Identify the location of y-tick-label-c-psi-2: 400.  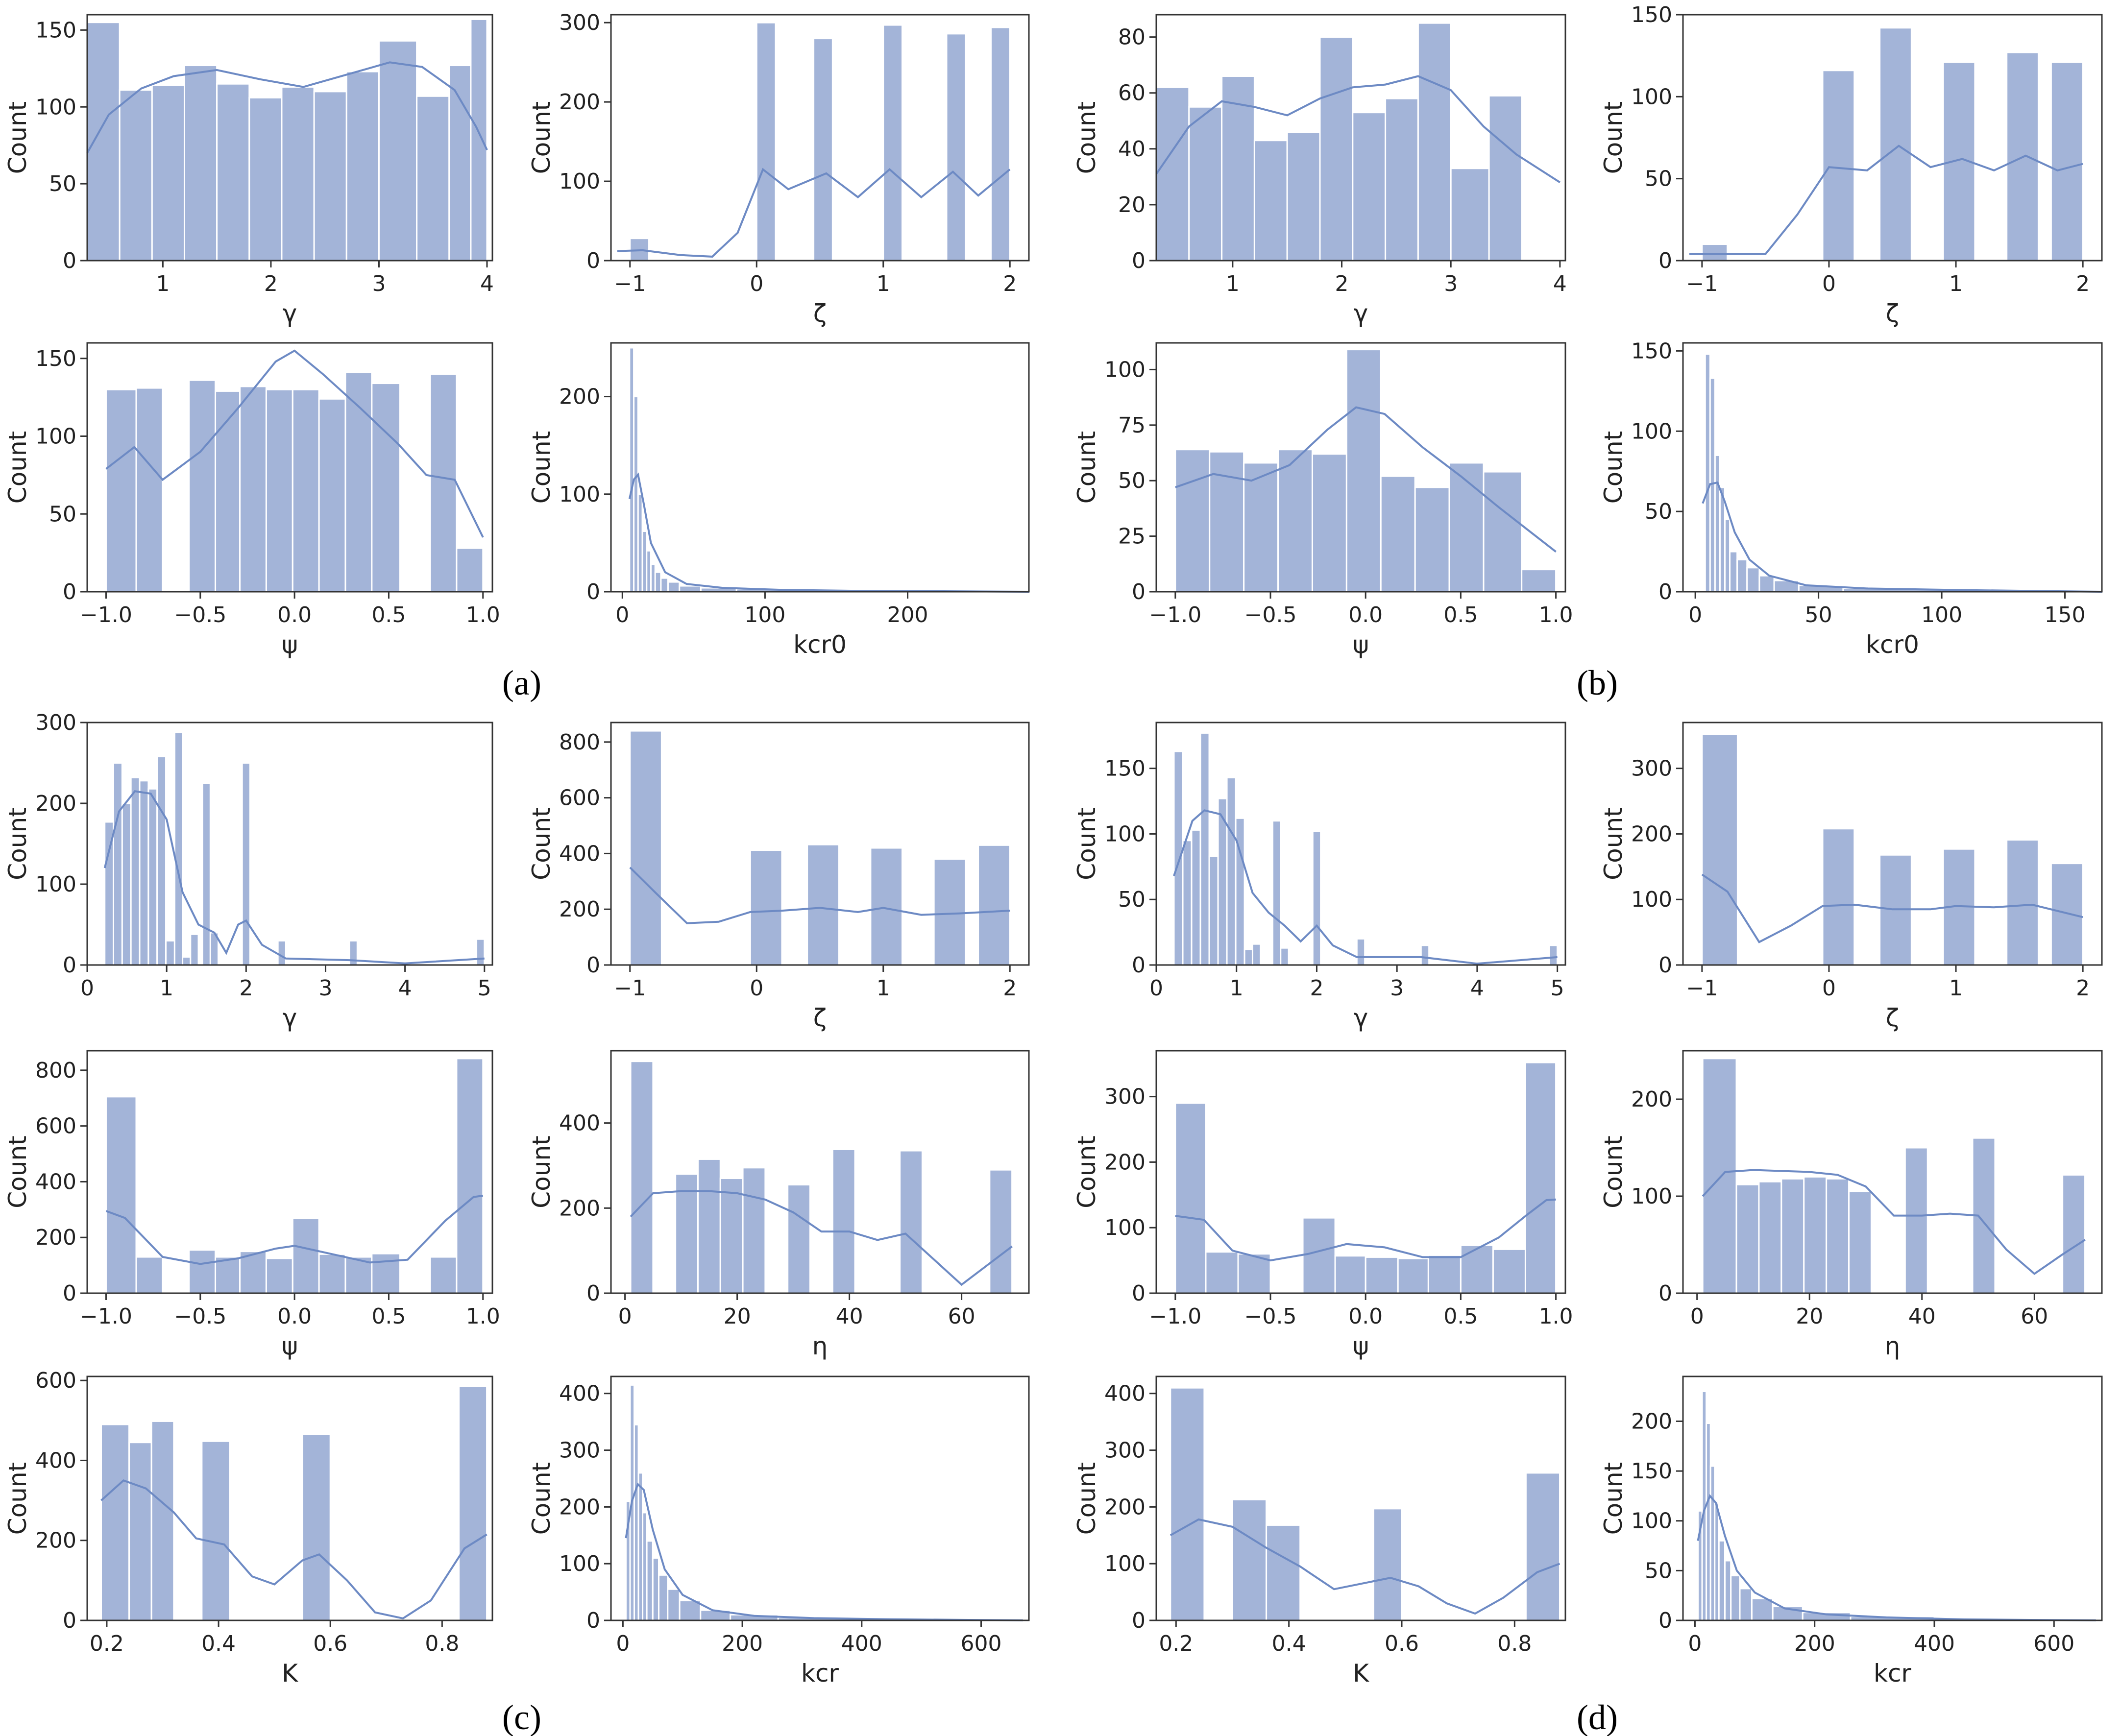
(55, 1181).